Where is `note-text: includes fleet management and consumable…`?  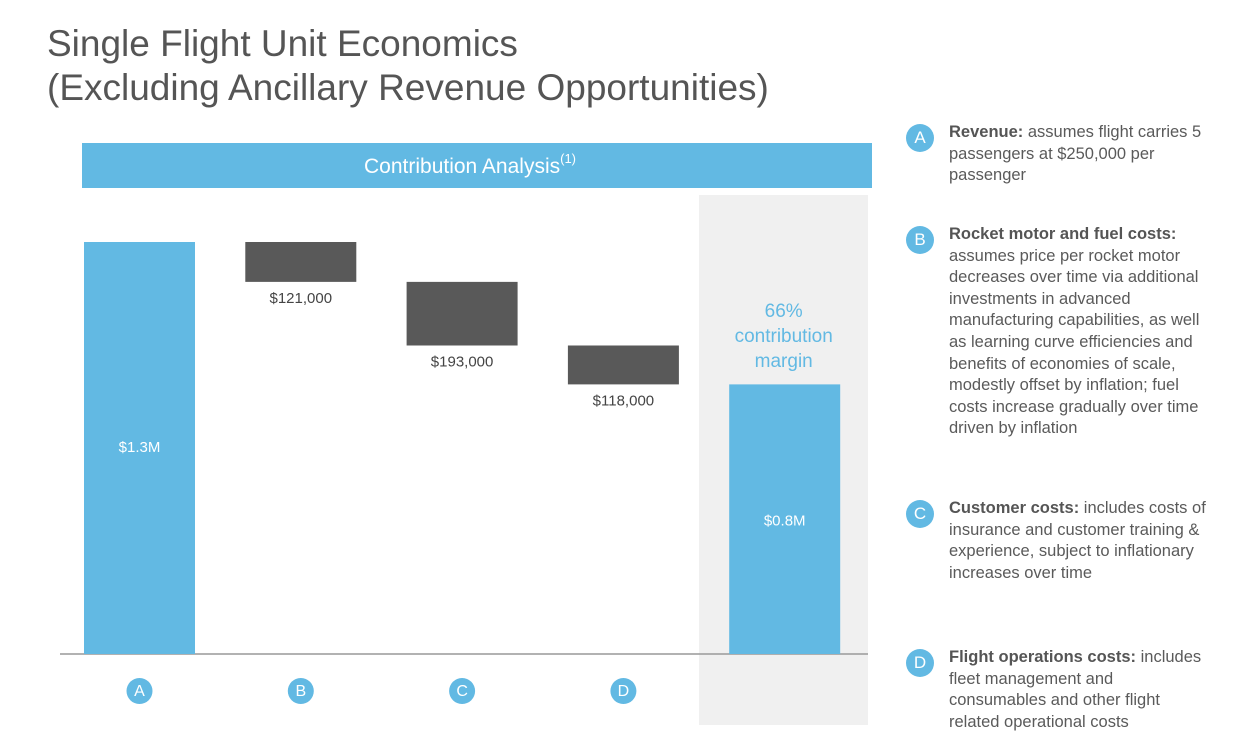 note-text: includes fleet management and consumable… is located at coordinates (1075, 689).